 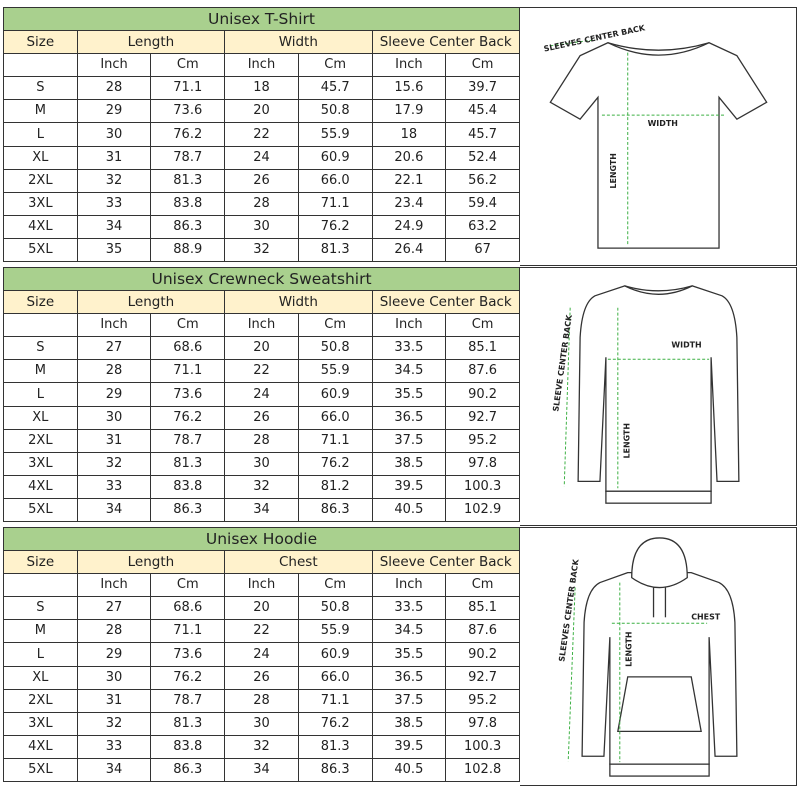 What do you see at coordinates (482, 348) in the screenshot?
I see `value-cell: 85.1` at bounding box center [482, 348].